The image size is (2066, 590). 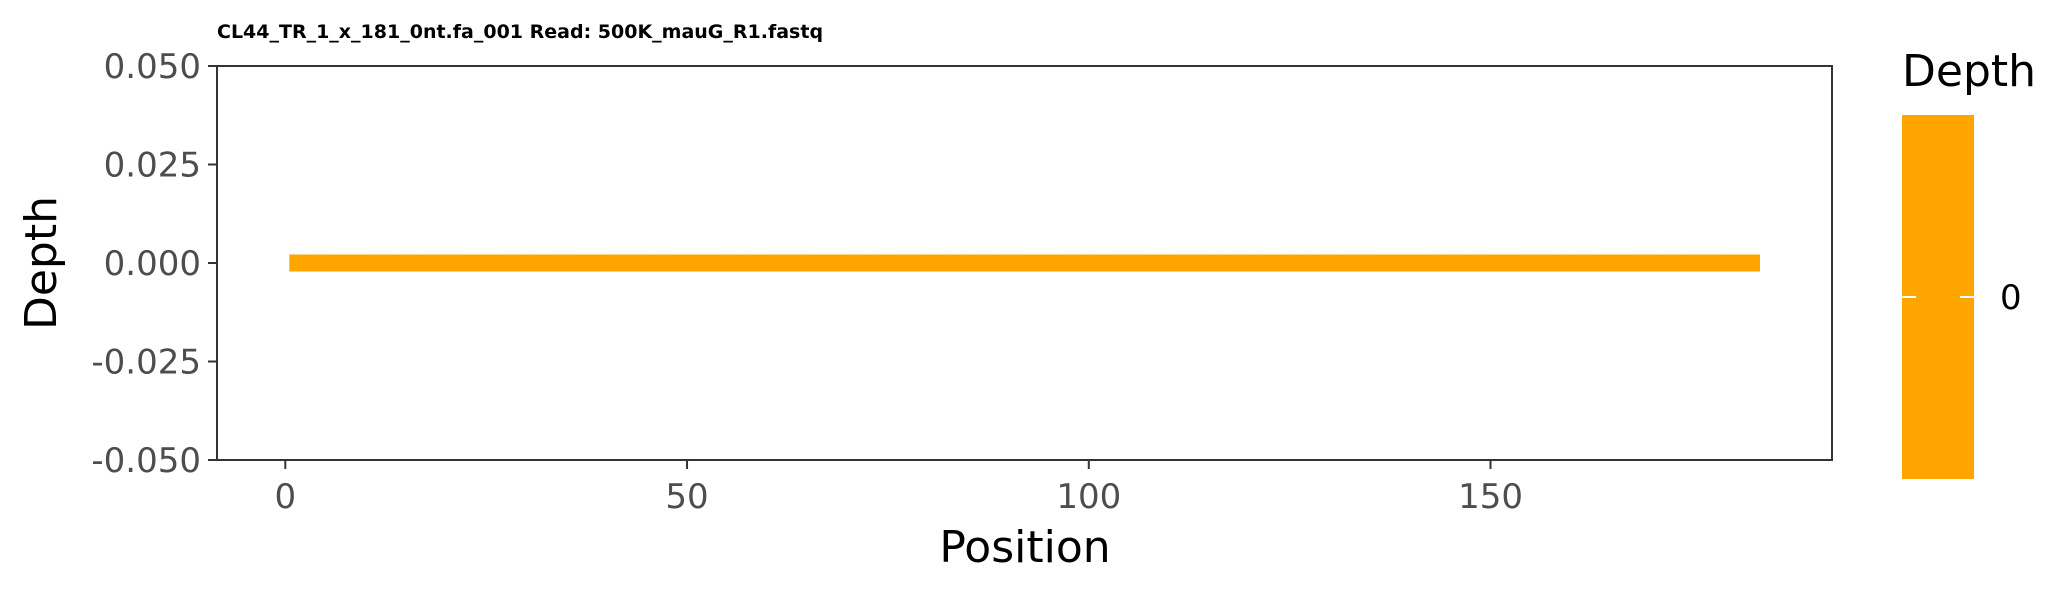 I want to click on x-tick-label: 50, so click(x=686, y=497).